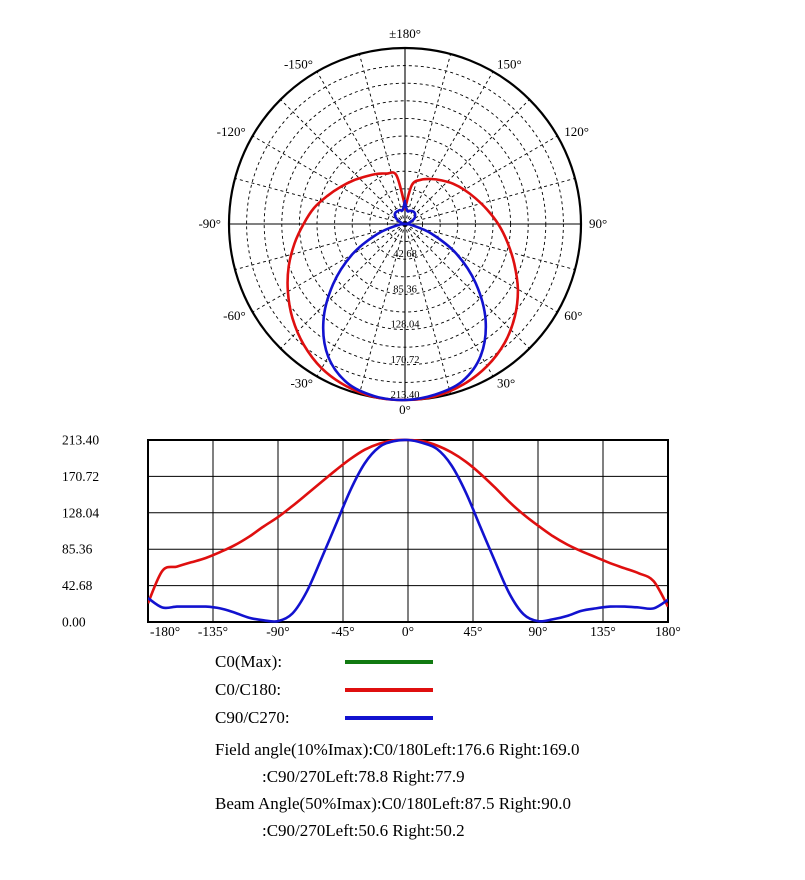  I want to click on y-tick-label: 170.72, so click(80, 476).